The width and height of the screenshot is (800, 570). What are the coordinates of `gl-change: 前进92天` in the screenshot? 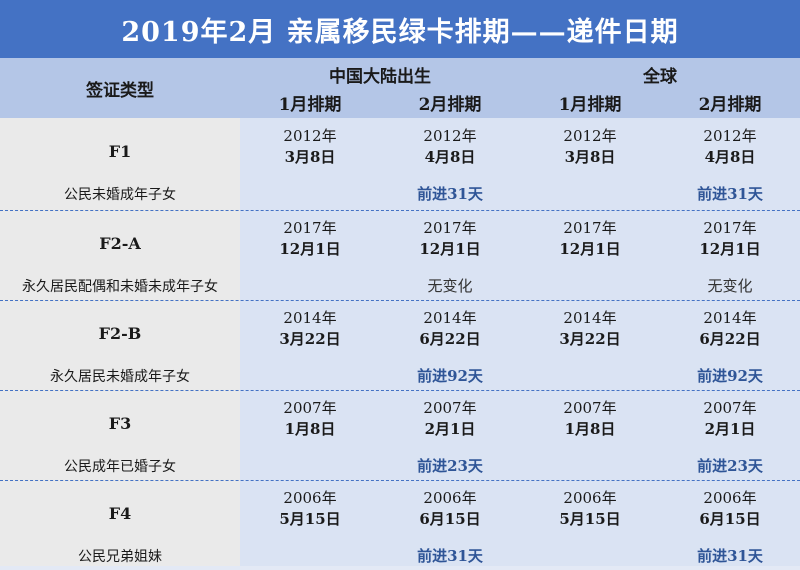 It's located at (730, 376).